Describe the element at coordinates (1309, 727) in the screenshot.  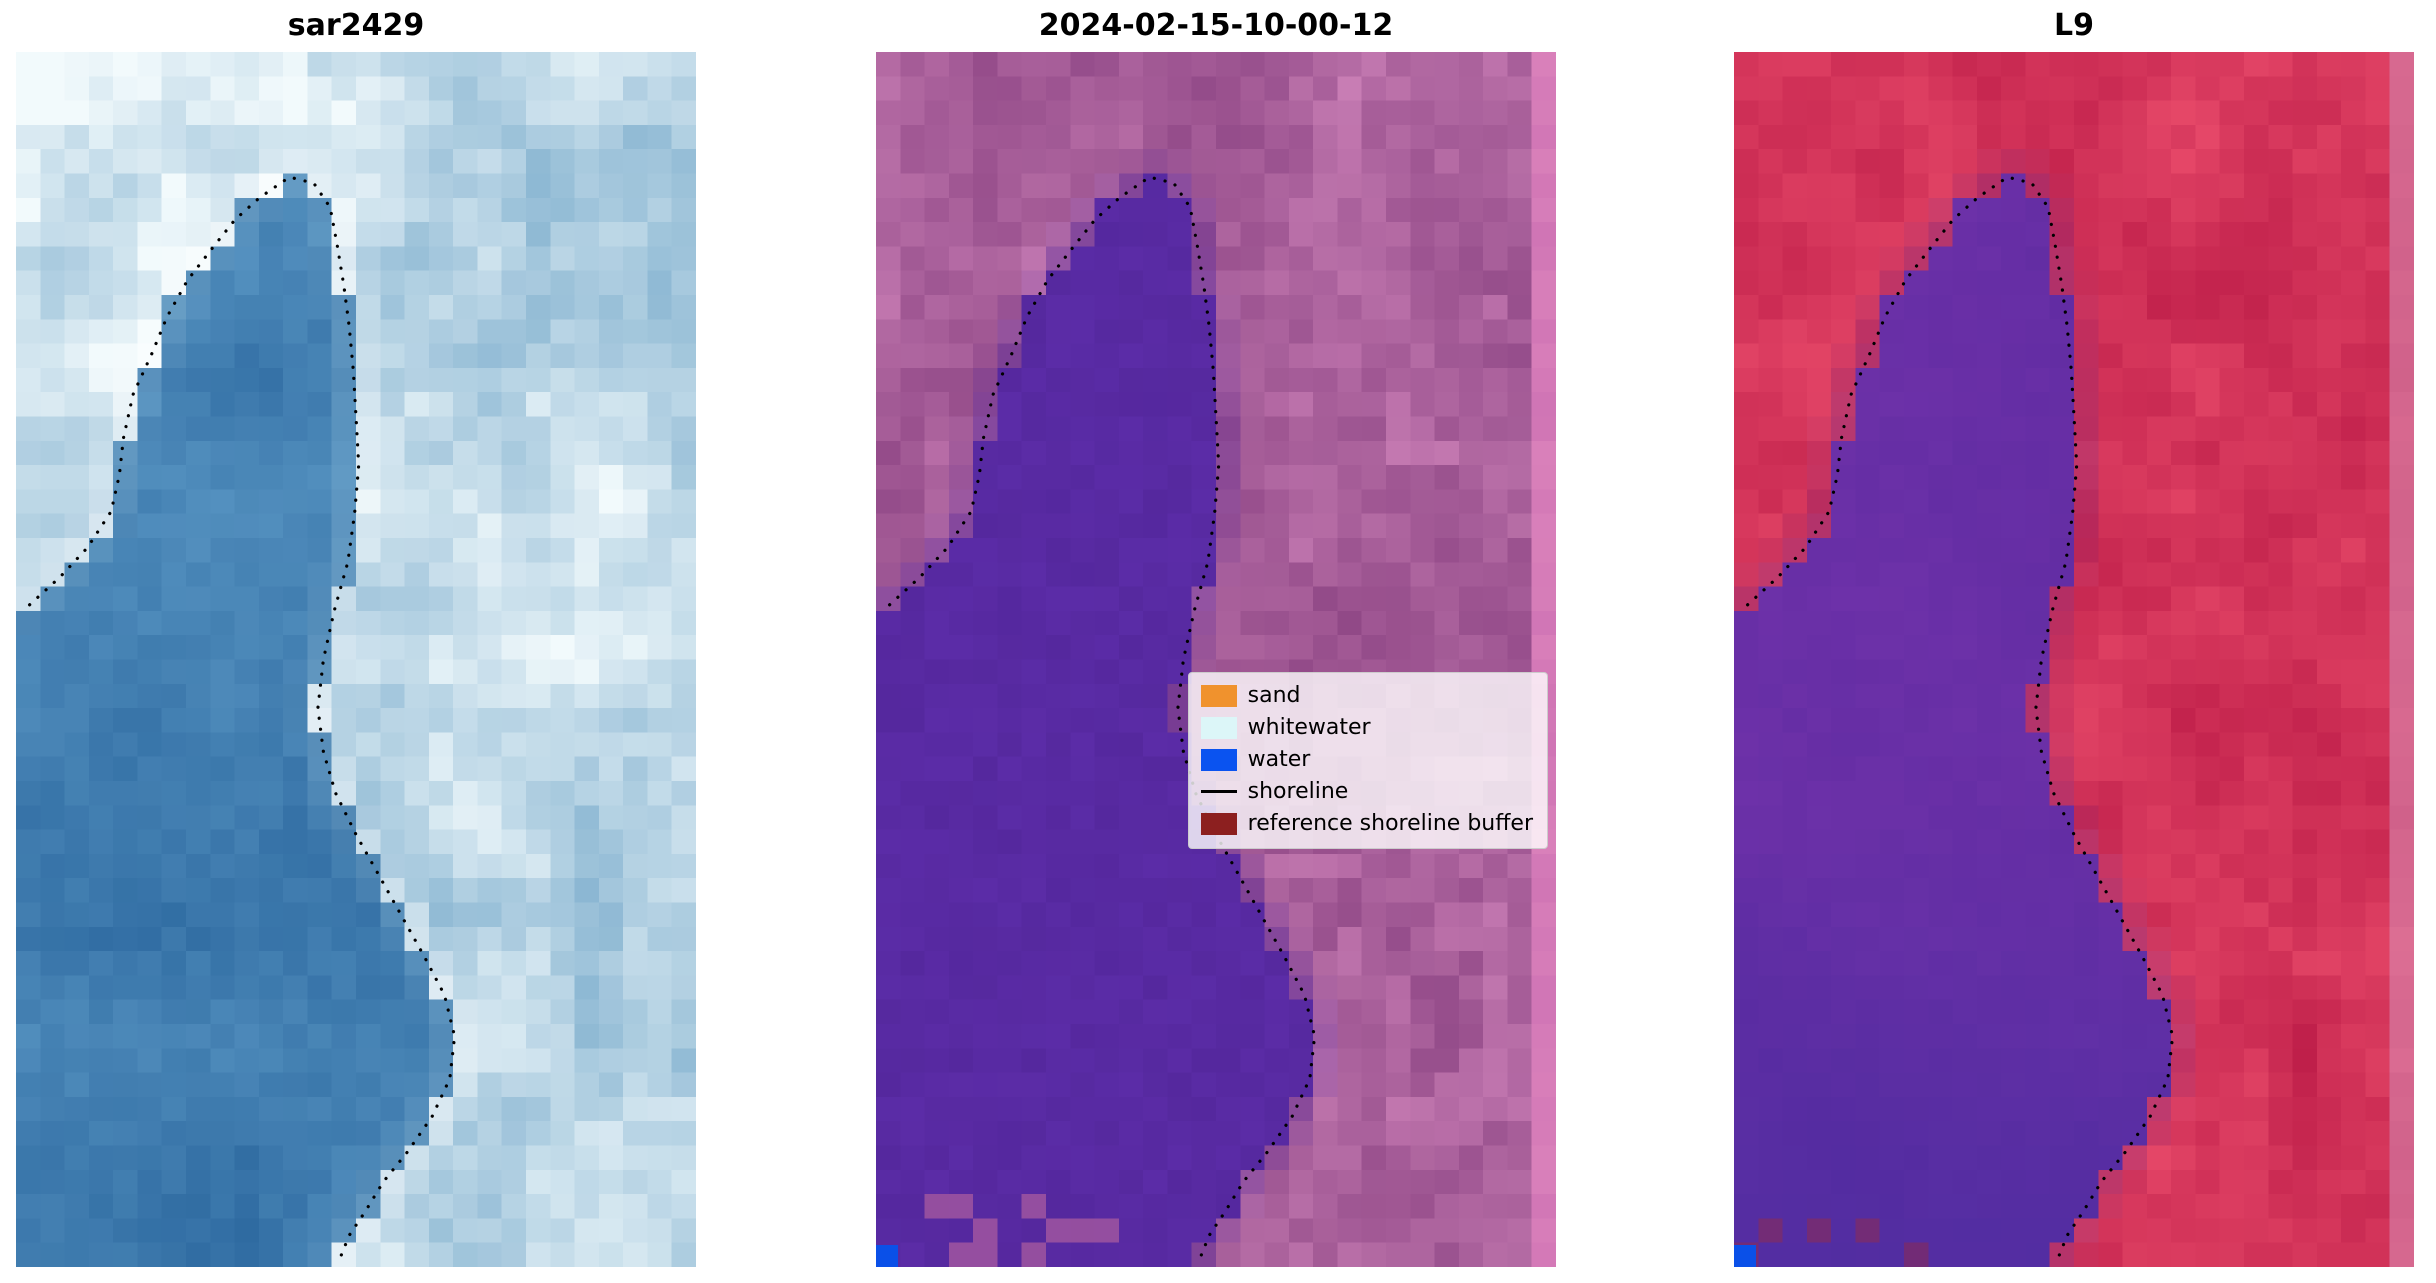
I see `legend-item-label: whitewater` at that location.